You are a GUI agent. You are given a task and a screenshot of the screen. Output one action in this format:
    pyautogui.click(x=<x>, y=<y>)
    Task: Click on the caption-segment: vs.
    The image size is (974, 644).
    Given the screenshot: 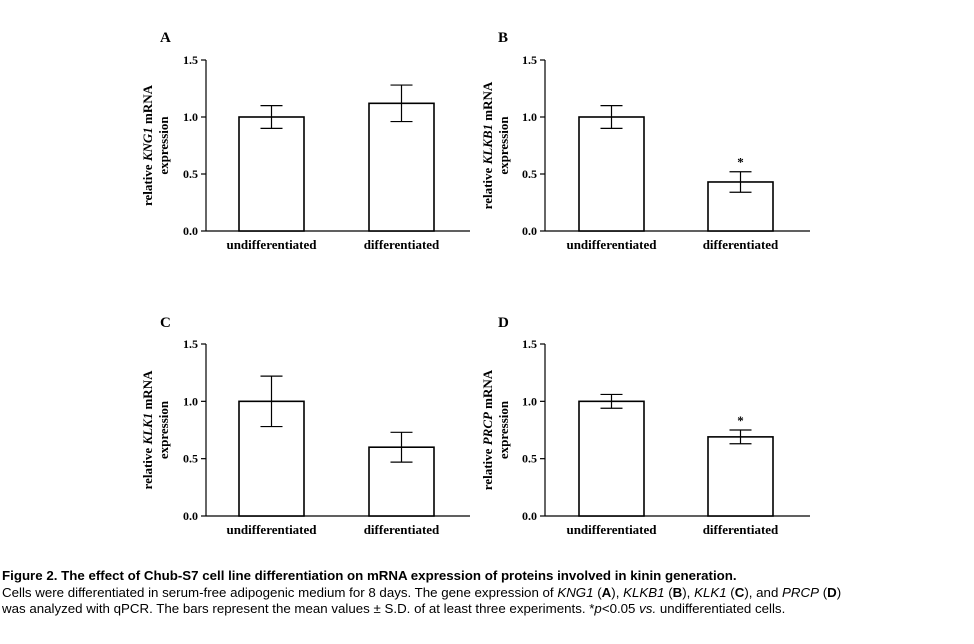 What is the action you would take?
    pyautogui.click(x=648, y=608)
    